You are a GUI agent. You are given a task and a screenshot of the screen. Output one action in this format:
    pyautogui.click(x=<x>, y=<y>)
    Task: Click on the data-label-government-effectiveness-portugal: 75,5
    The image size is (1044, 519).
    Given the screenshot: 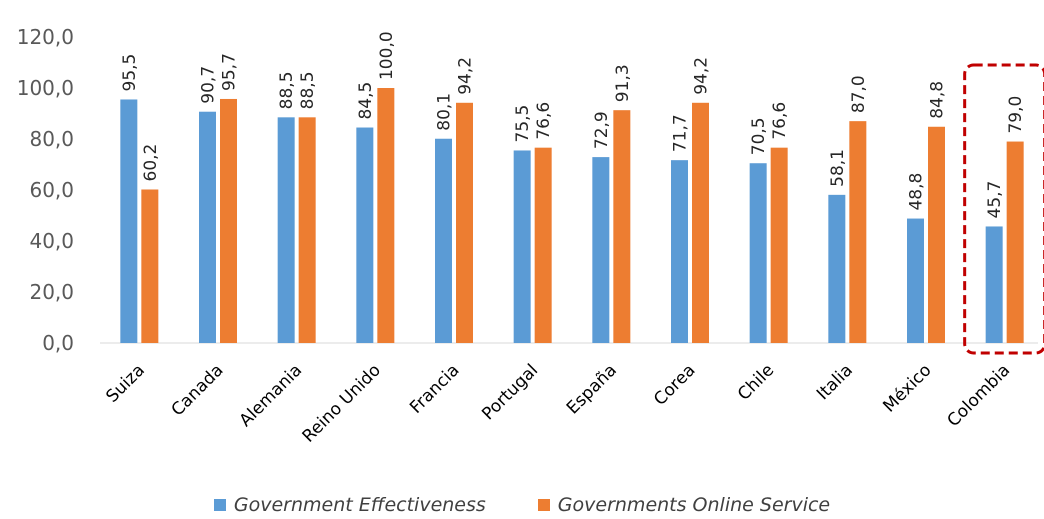 What is the action you would take?
    pyautogui.click(x=523, y=124)
    